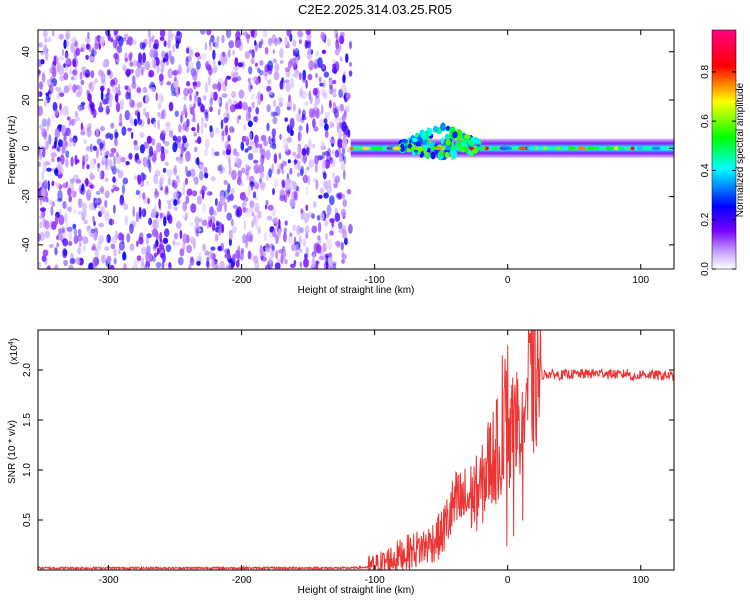  Describe the element at coordinates (441, 153) in the screenshot. I see `multipath-blob` at that location.